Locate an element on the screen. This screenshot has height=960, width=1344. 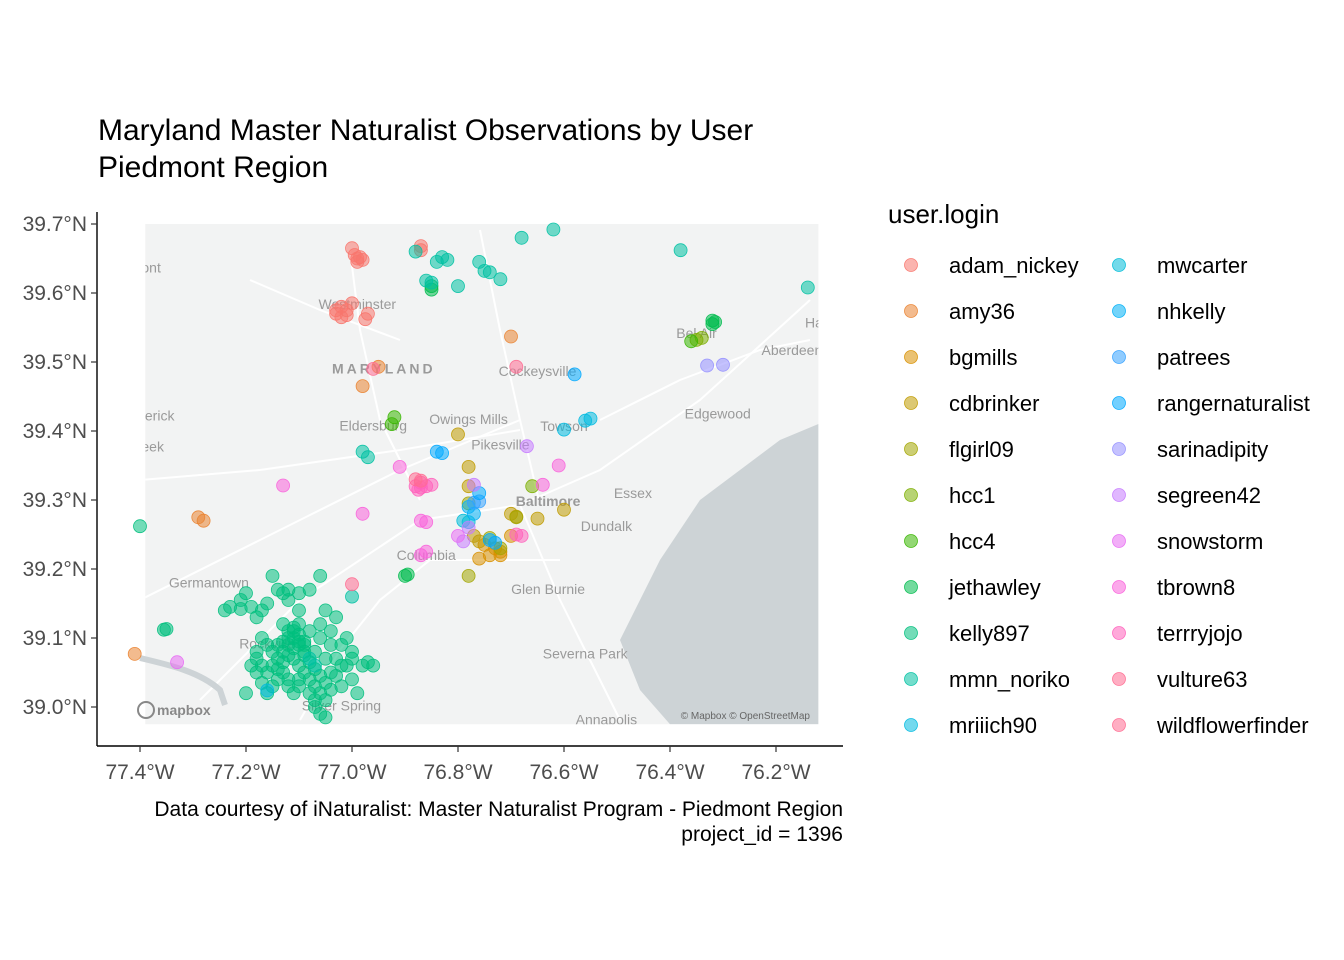
place-label: Essex is located at coordinates (633, 493).